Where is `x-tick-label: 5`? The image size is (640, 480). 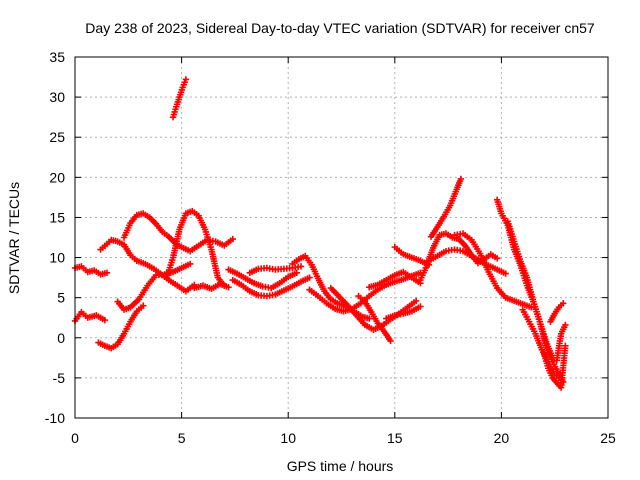 x-tick-label: 5 is located at coordinates (182, 438).